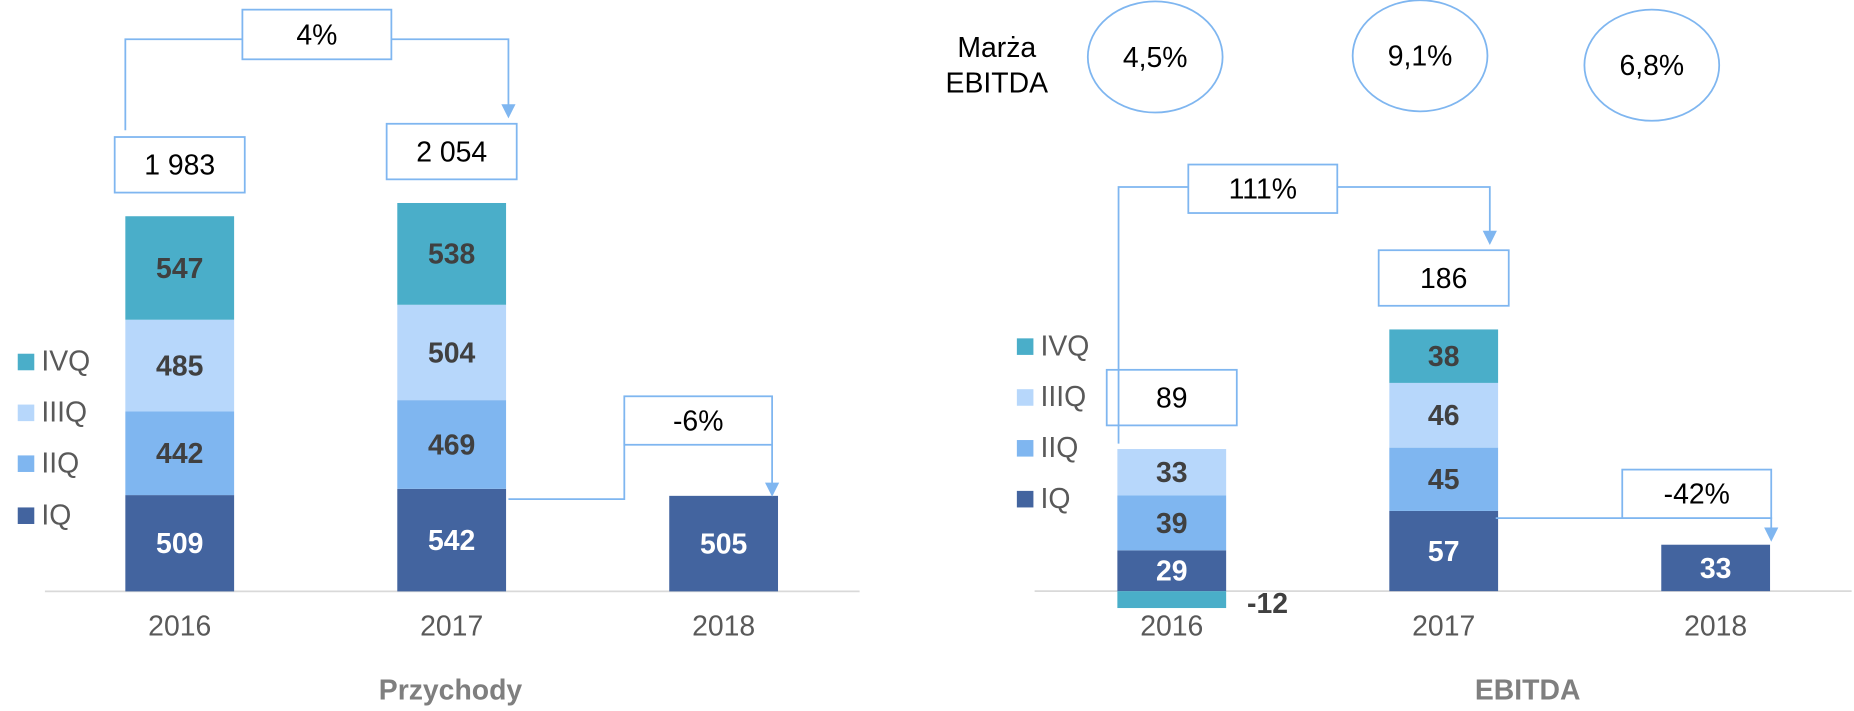 The height and width of the screenshot is (711, 1854). Describe the element at coordinates (451, 690) in the screenshot. I see `chart-title: Przychody` at that location.